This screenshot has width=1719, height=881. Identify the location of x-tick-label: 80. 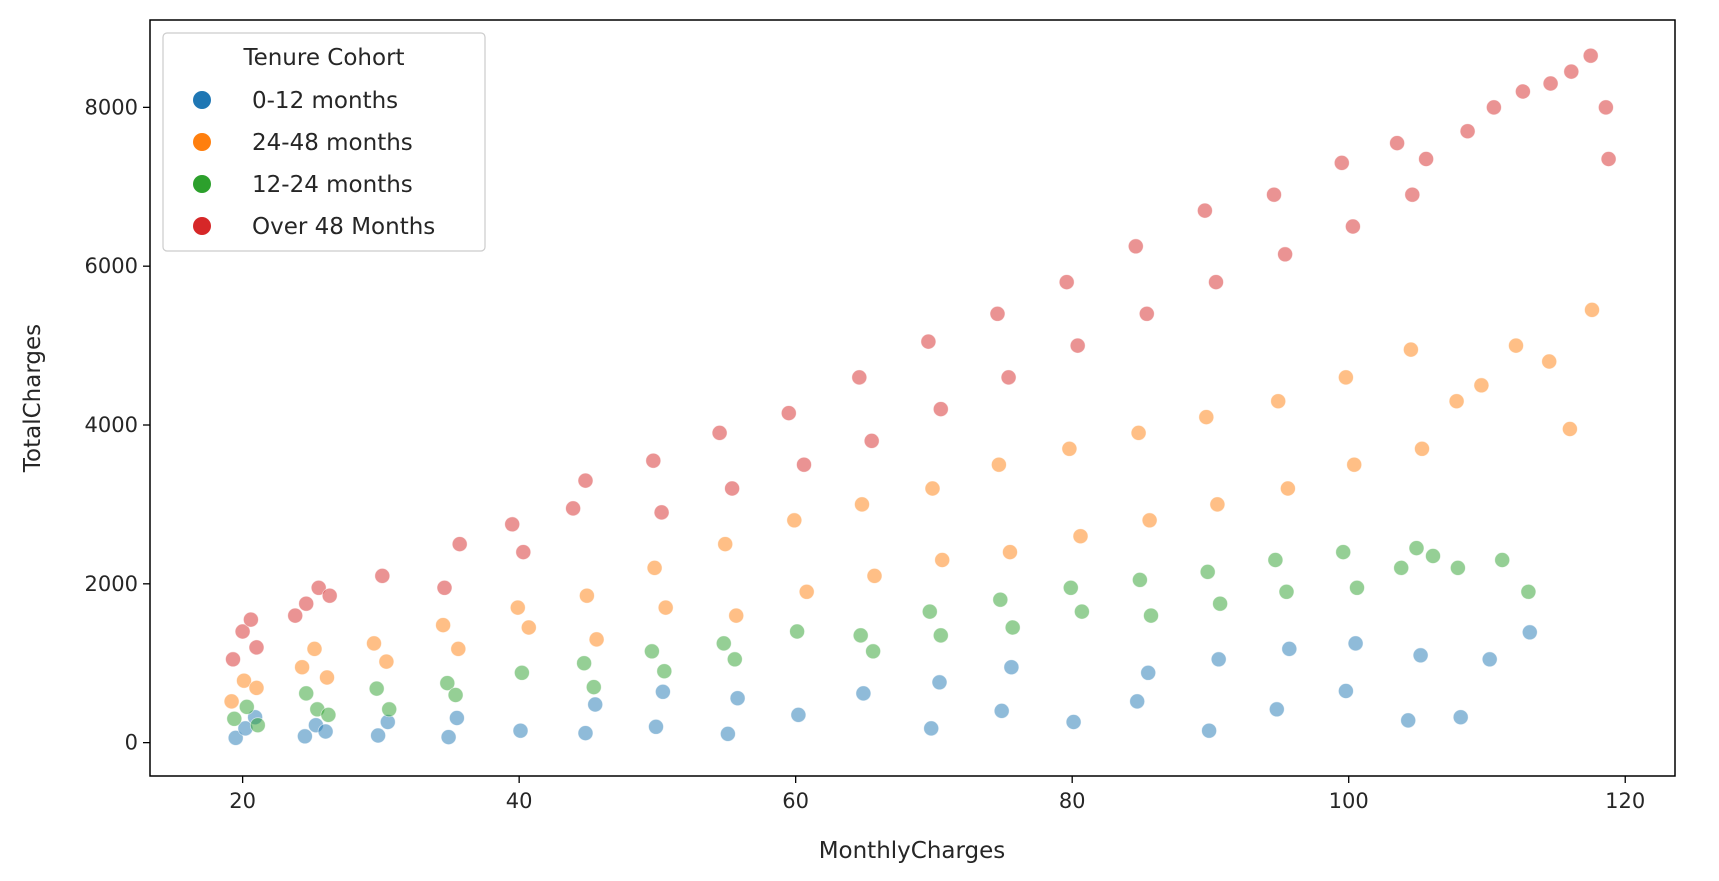
(1072, 801).